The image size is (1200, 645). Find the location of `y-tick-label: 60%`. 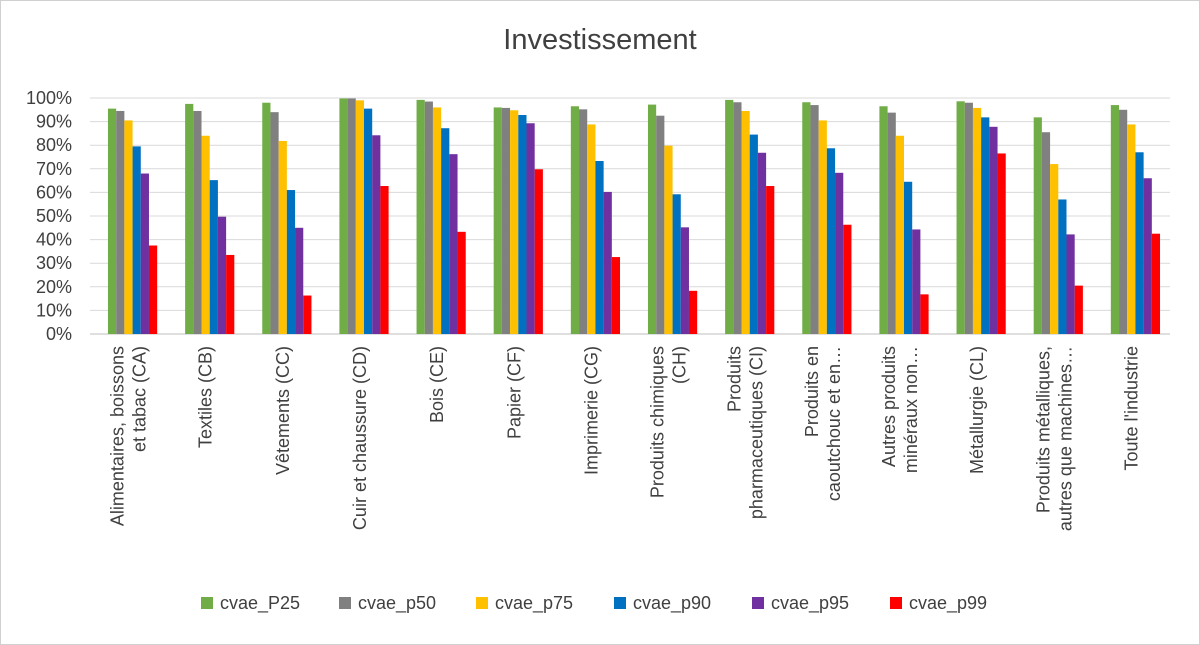

y-tick-label: 60% is located at coordinates (54, 192).